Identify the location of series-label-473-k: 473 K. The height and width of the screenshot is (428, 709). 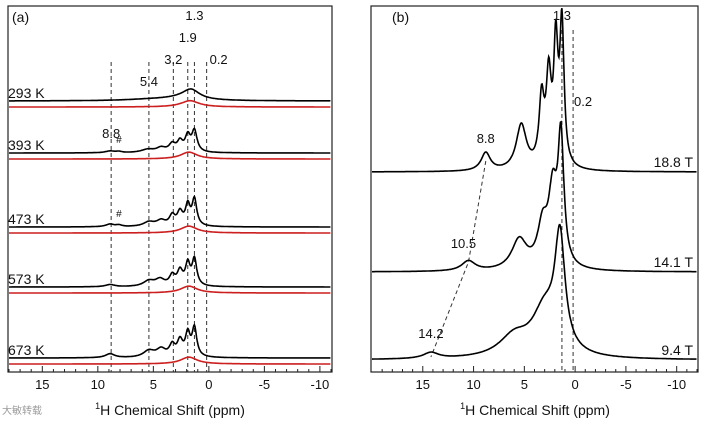
(26, 219).